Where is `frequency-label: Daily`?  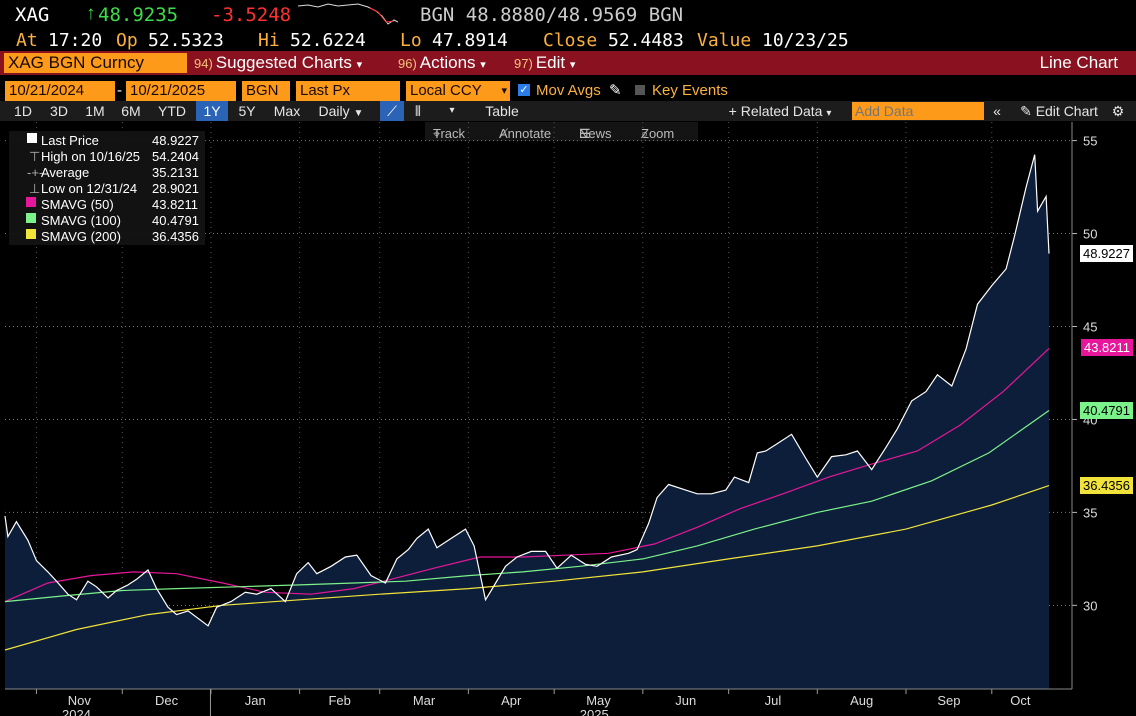 frequency-label: Daily is located at coordinates (334, 111).